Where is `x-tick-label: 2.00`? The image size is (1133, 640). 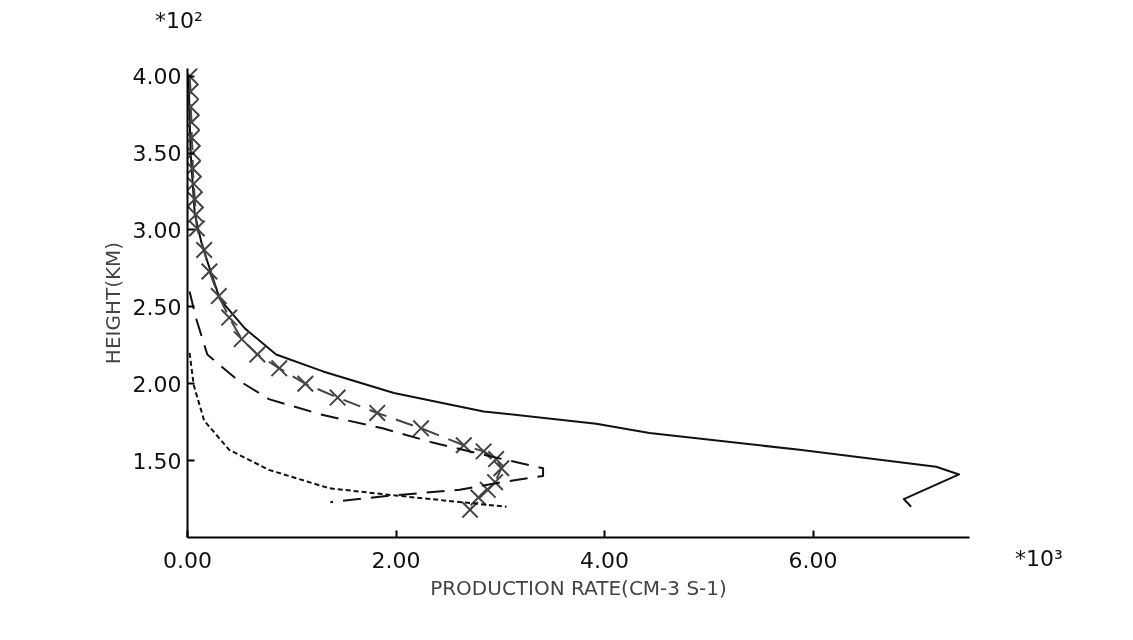 x-tick-label: 2.00 is located at coordinates (396, 560).